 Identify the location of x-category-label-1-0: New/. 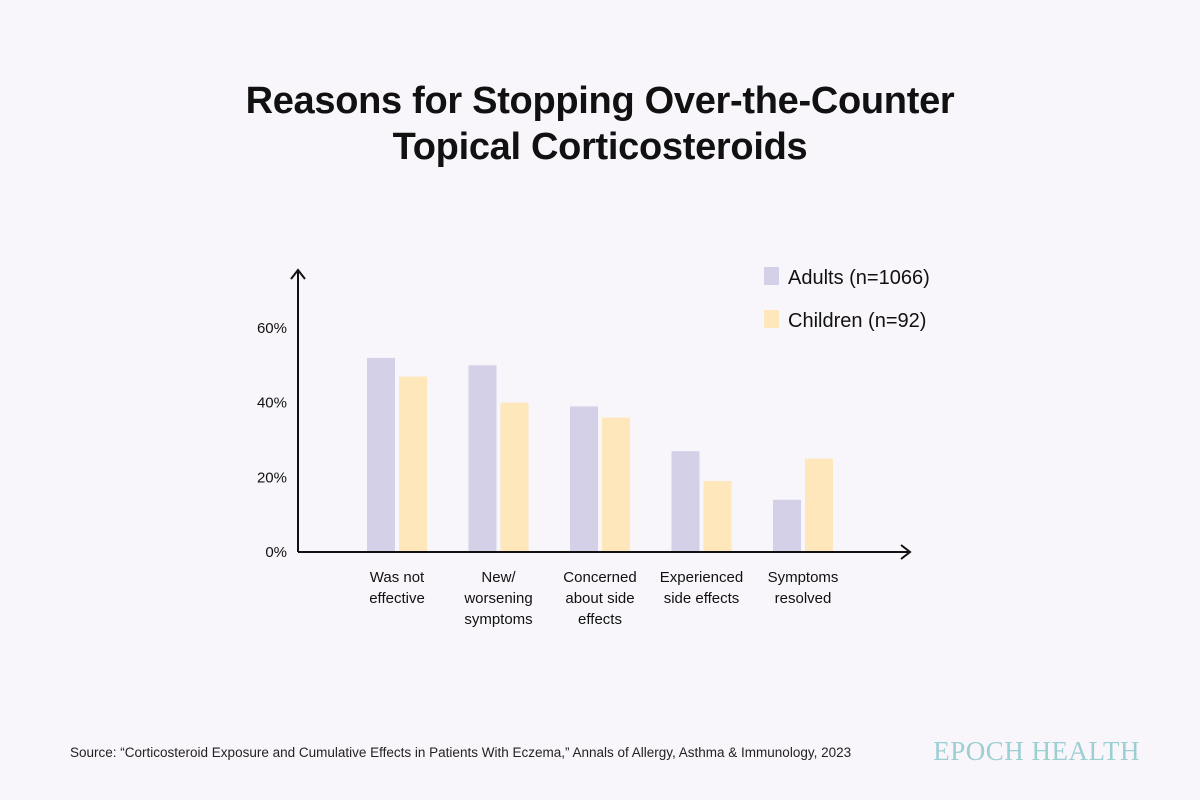
(498, 577).